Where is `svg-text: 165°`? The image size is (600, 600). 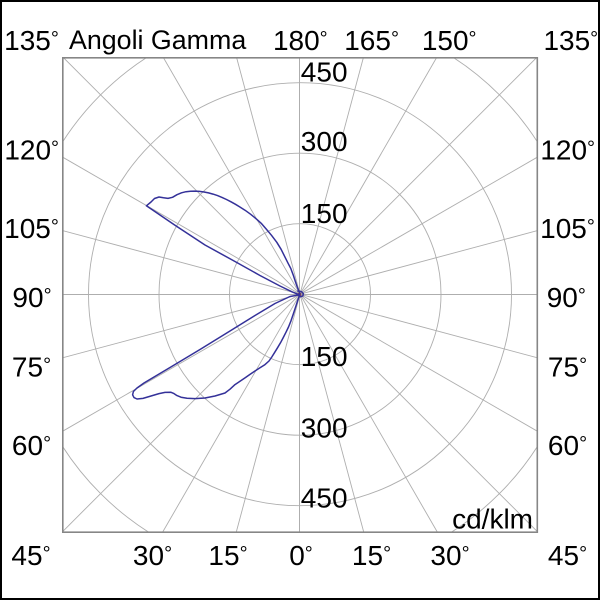
svg-text: 165° is located at coordinates (371, 40).